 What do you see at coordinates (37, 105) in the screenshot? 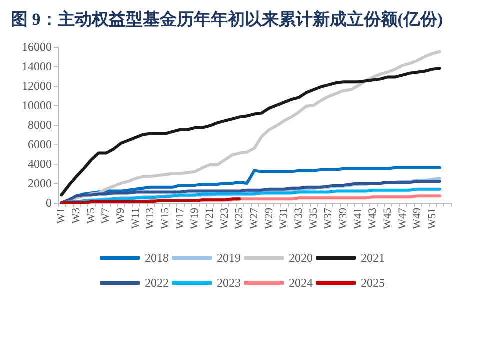
I see `y-tick-label: 10000` at bounding box center [37, 105].